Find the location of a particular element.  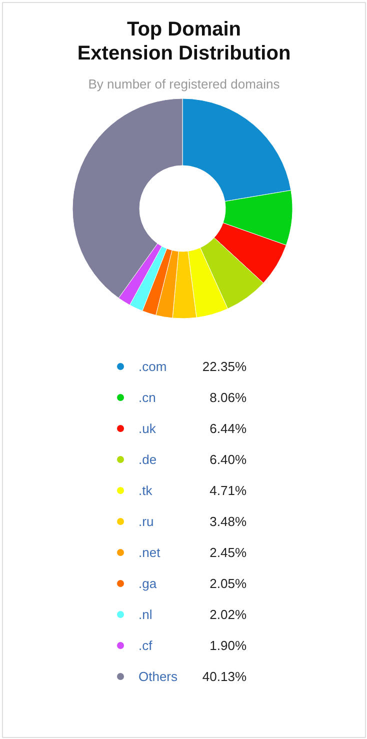

legend-label: .tk is located at coordinates (145, 490).